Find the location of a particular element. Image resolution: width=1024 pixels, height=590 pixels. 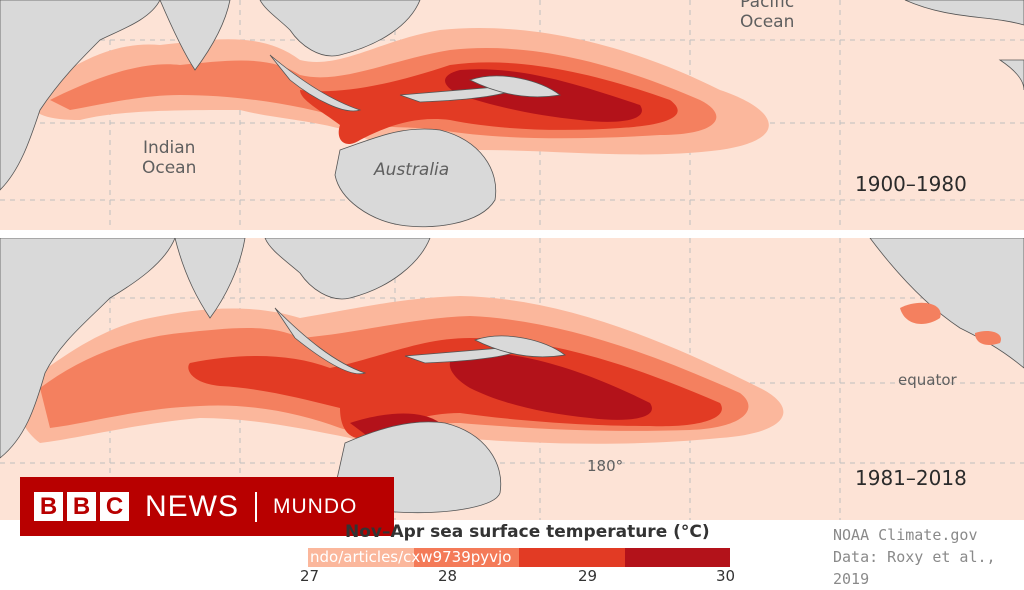

bbc-news-mundo-logo: B B C NEWS MUNDO is located at coordinates (207, 506).